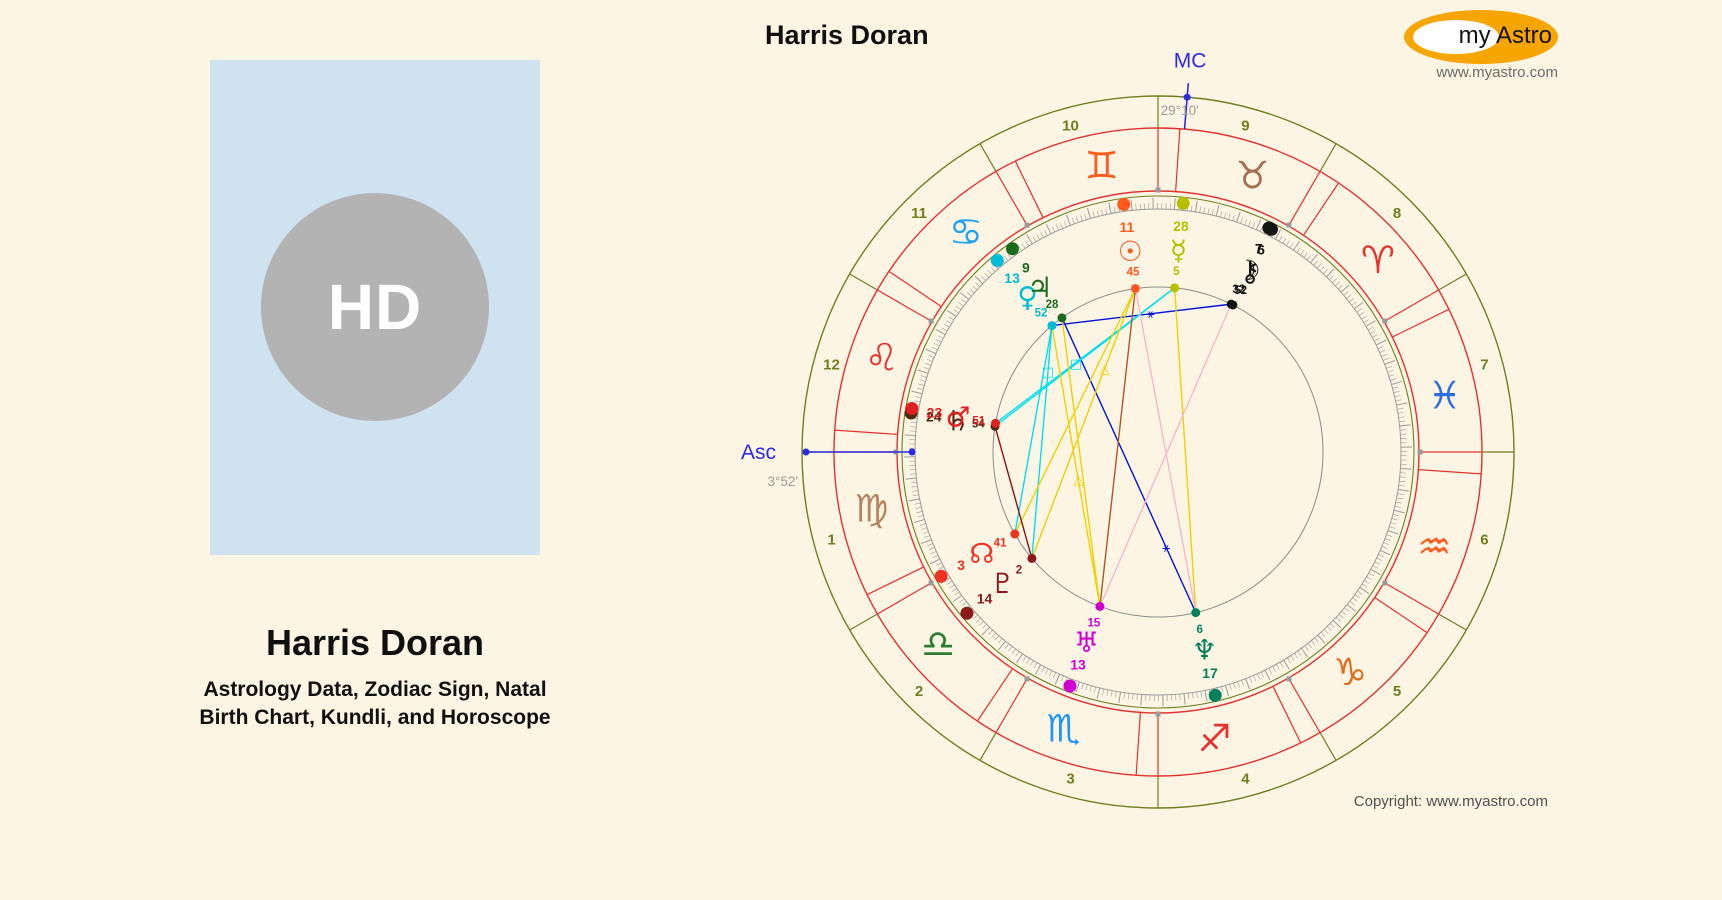 The image size is (1722, 900). Describe the element at coordinates (1070, 686) in the screenshot. I see `planet-dot-uranus` at that location.